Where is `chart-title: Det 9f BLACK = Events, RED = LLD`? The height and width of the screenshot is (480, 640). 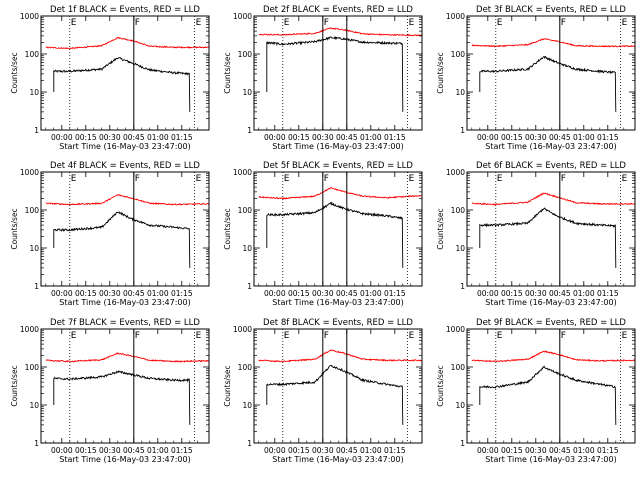 chart-title: Det 9f BLACK = Events, RED = LLD is located at coordinates (551, 323).